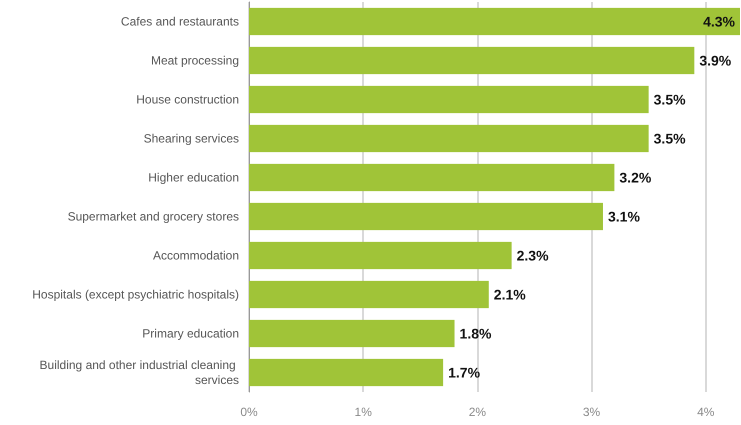 This screenshot has width=741, height=425. Describe the element at coordinates (195, 255) in the screenshot. I see `y-tick-label: Accommodation` at that location.